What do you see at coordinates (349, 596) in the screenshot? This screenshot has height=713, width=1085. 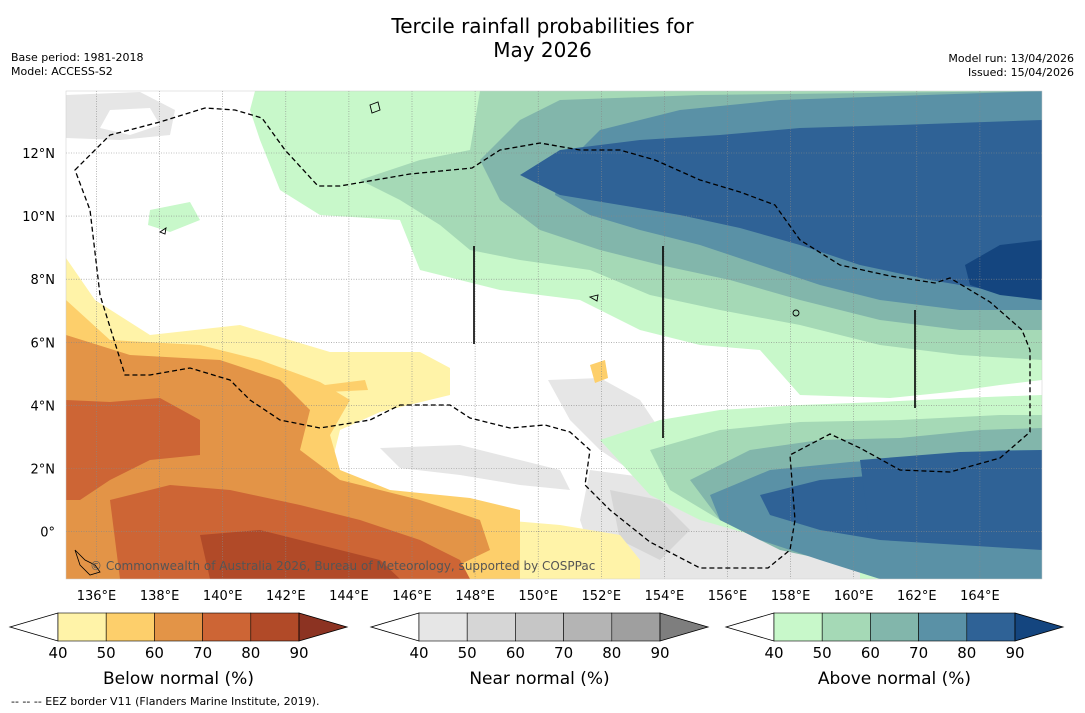 I see `lon-tick-label: 144°E` at bounding box center [349, 596].